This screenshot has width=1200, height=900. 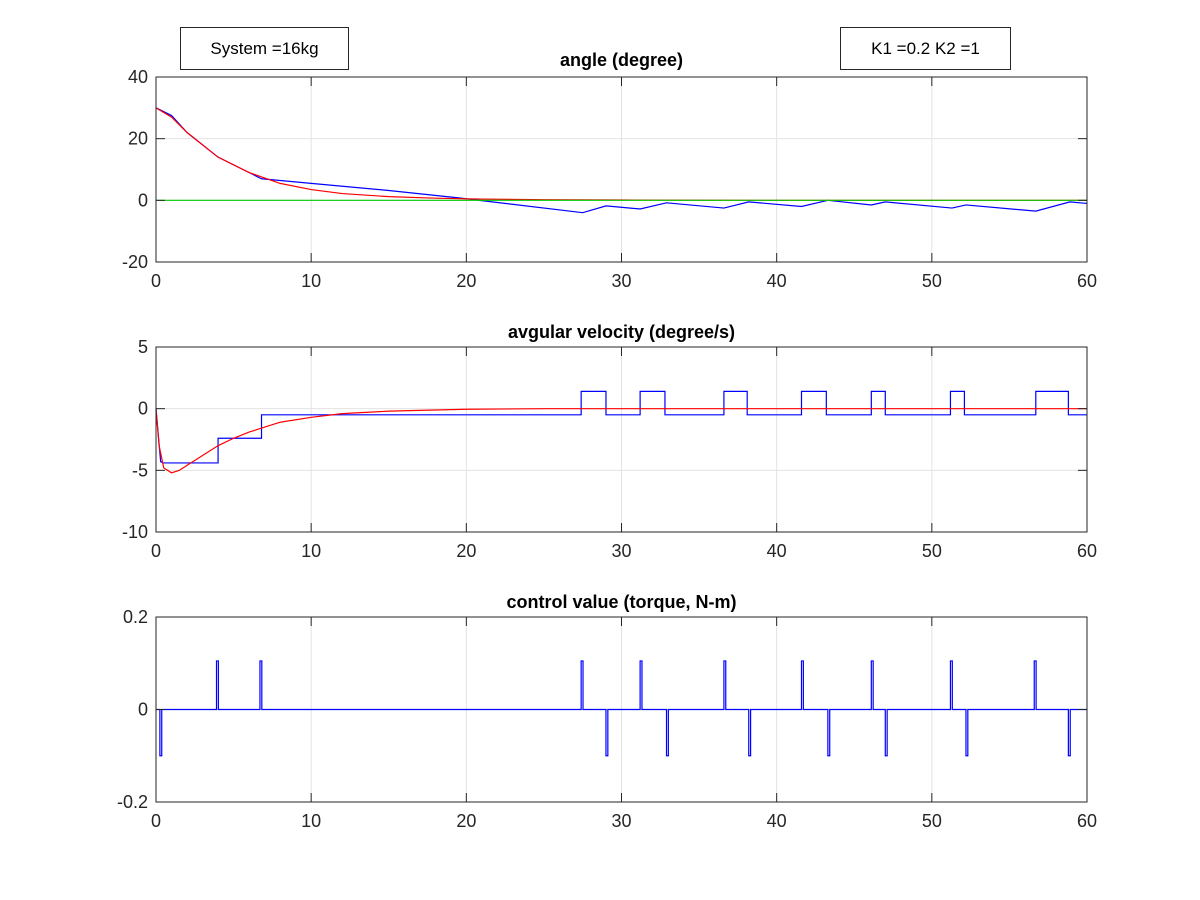 What do you see at coordinates (621, 602) in the screenshot?
I see `title-control-value: control value (torque, N-m)` at bounding box center [621, 602].